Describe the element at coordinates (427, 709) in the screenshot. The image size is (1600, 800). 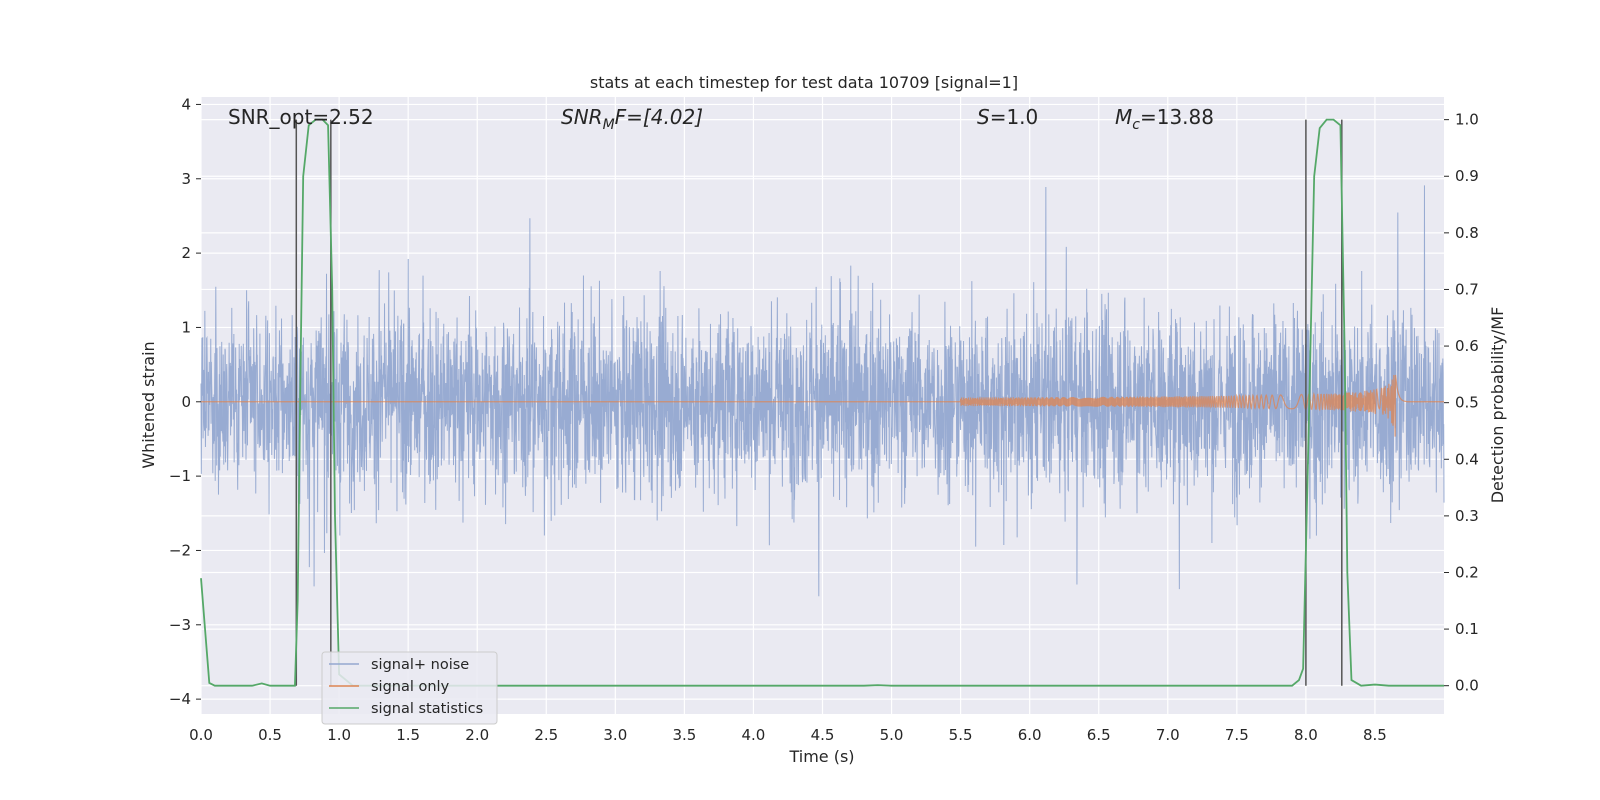
I see `legend-label-signal-statistics: signal statistics` at that location.